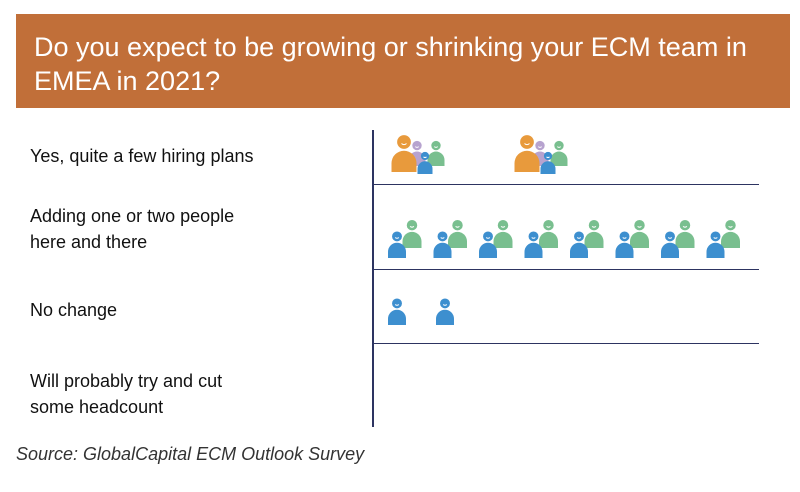 This screenshot has height=492, width=800. What do you see at coordinates (74, 310) in the screenshot?
I see `row-label-text: No change` at bounding box center [74, 310].